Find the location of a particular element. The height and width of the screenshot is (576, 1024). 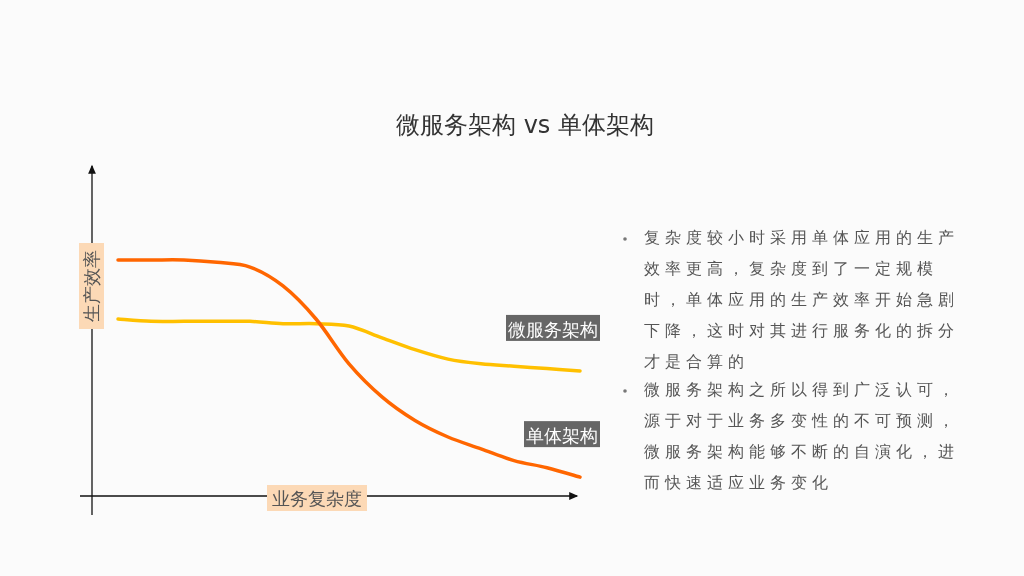

text: 微服务架构之所以得到广泛认可，源于对于业务多变性的不可预测，微服务架构能够不断的自演化，进而快速适应业务变化 is located at coordinates (802, 436).